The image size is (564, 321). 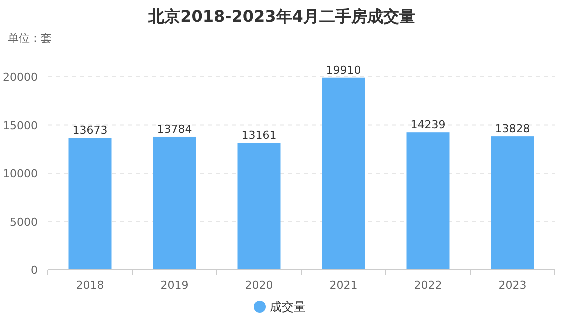 What do you see at coordinates (90, 131) in the screenshot?
I see `data-label: 13673` at bounding box center [90, 131].